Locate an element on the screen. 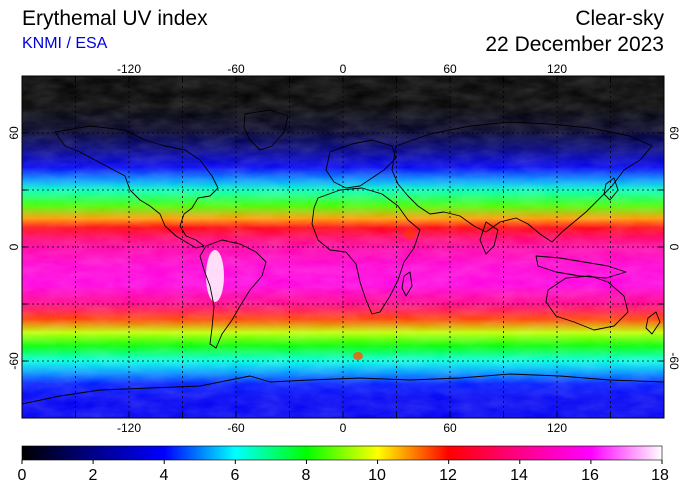 The image size is (688, 490). southern-ocean-spot is located at coordinates (358, 356).